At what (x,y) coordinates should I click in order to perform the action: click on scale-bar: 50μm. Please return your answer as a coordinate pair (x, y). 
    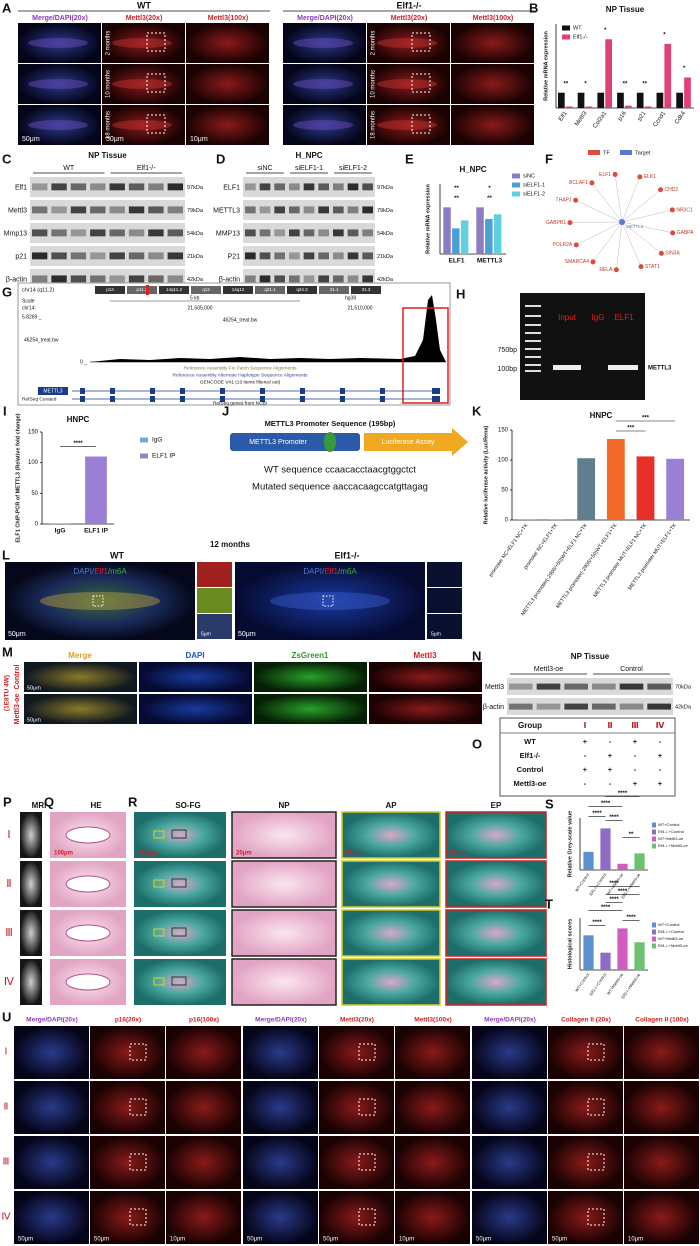
    Looking at the image, I should click on (559, 1240).